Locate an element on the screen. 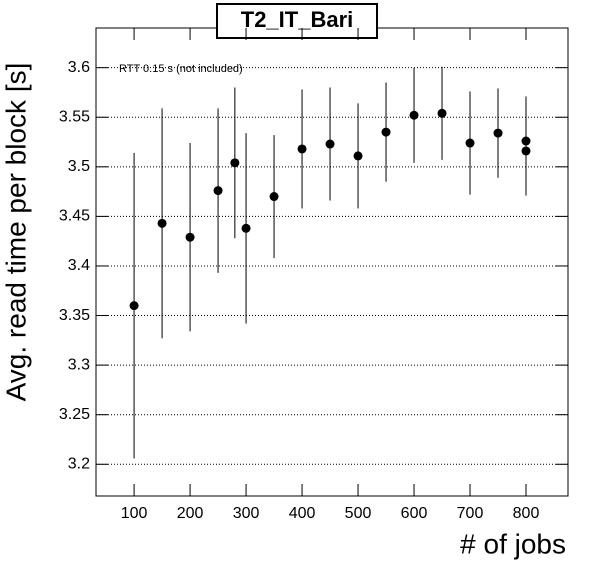 The width and height of the screenshot is (596, 572). y-tick-label: 3.35 is located at coordinates (74, 315).